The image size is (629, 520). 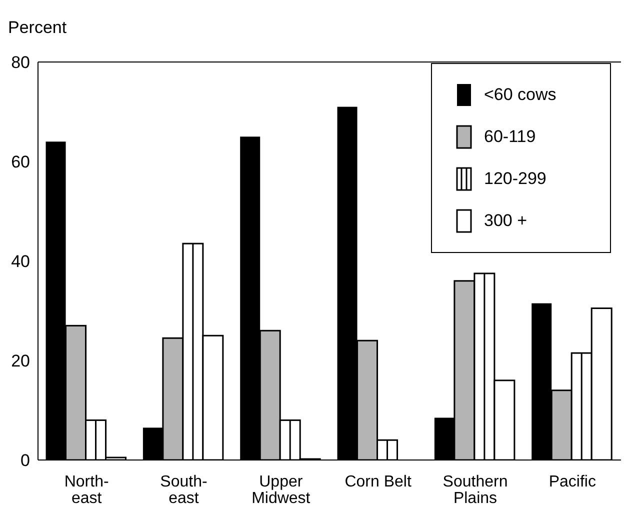 I want to click on x-tick-label: North- east, so click(x=86, y=490).